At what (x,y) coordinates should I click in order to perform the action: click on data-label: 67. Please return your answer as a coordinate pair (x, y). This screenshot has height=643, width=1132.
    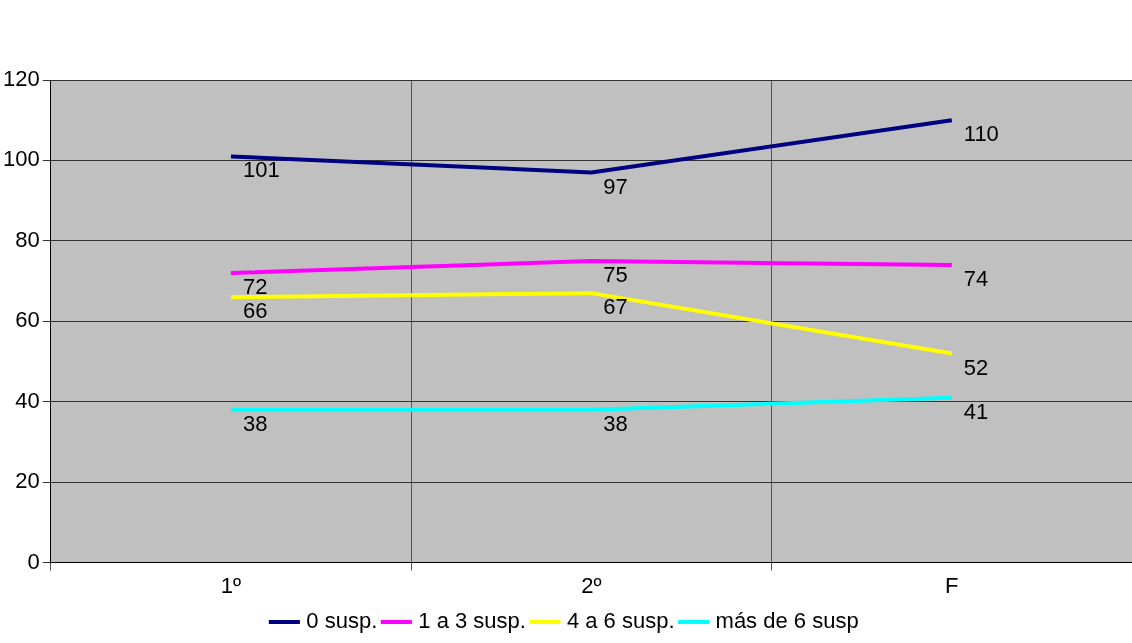
    Looking at the image, I should click on (615, 307).